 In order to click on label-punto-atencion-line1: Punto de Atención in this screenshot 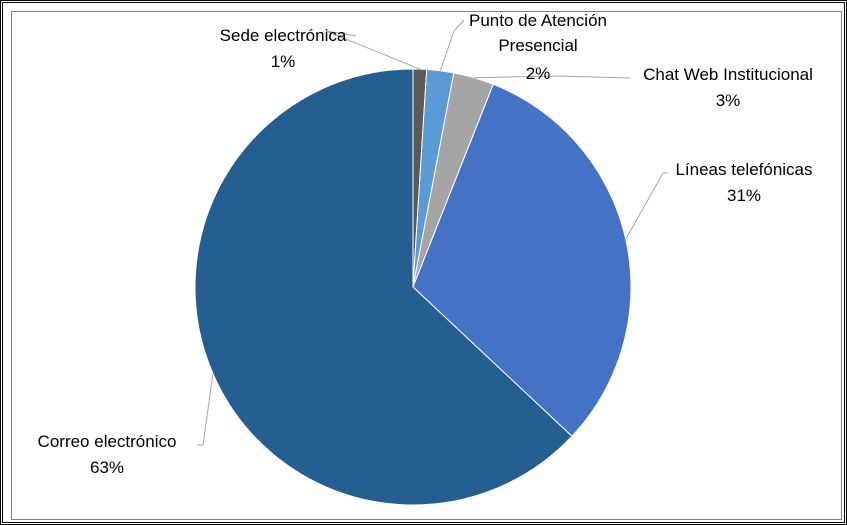, I will do `click(538, 20)`.